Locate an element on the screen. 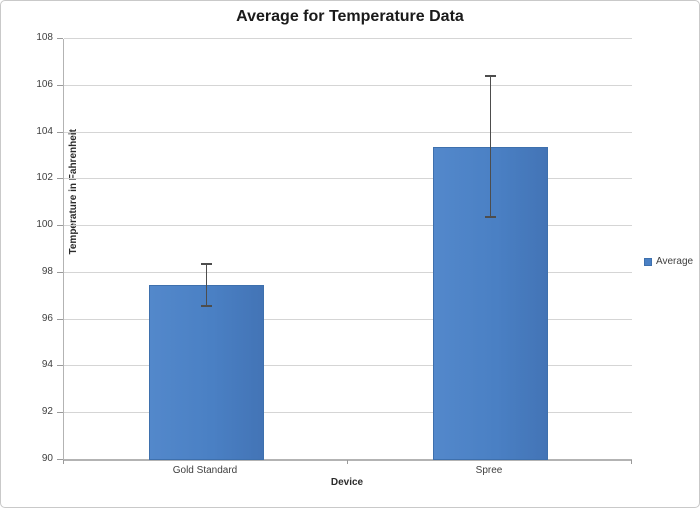  legend: Average is located at coordinates (668, 261).